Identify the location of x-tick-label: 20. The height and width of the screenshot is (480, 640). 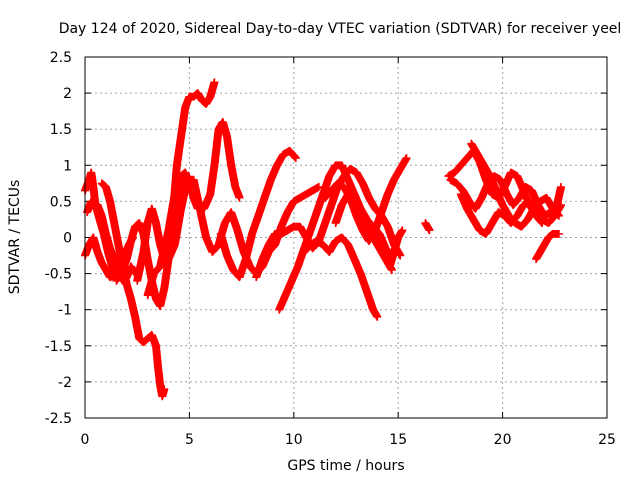
(503, 440).